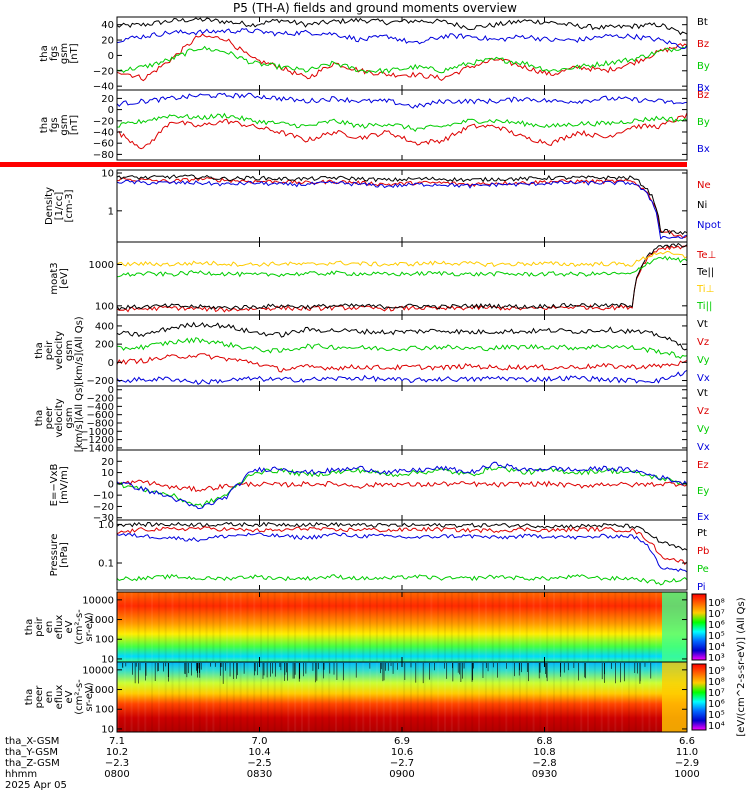 The width and height of the screenshot is (750, 800). Describe the element at coordinates (702, 533) in the screenshot. I see `legend-Pt: Pt` at that location.